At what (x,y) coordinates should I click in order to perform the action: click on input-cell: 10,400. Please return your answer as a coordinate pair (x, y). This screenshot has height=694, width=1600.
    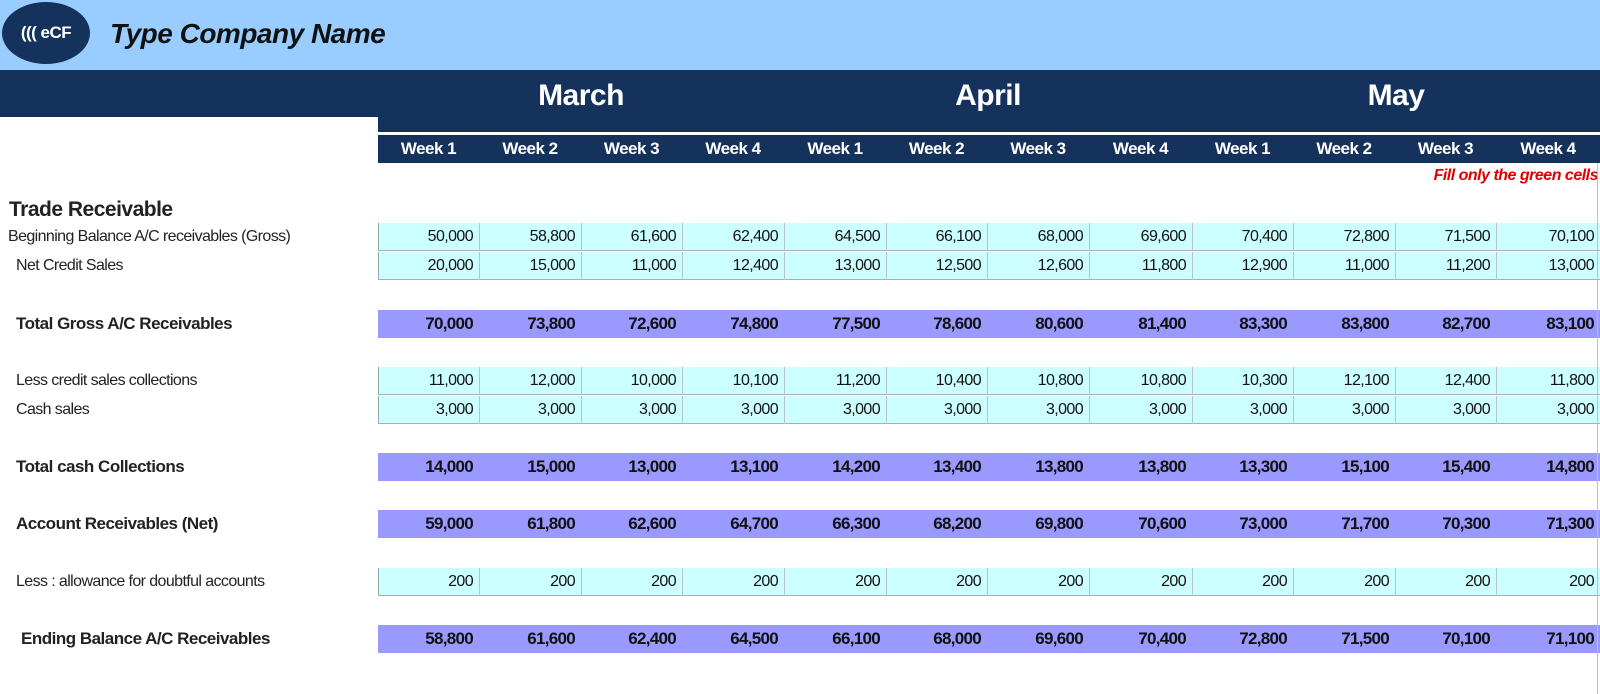
    Looking at the image, I should click on (936, 381).